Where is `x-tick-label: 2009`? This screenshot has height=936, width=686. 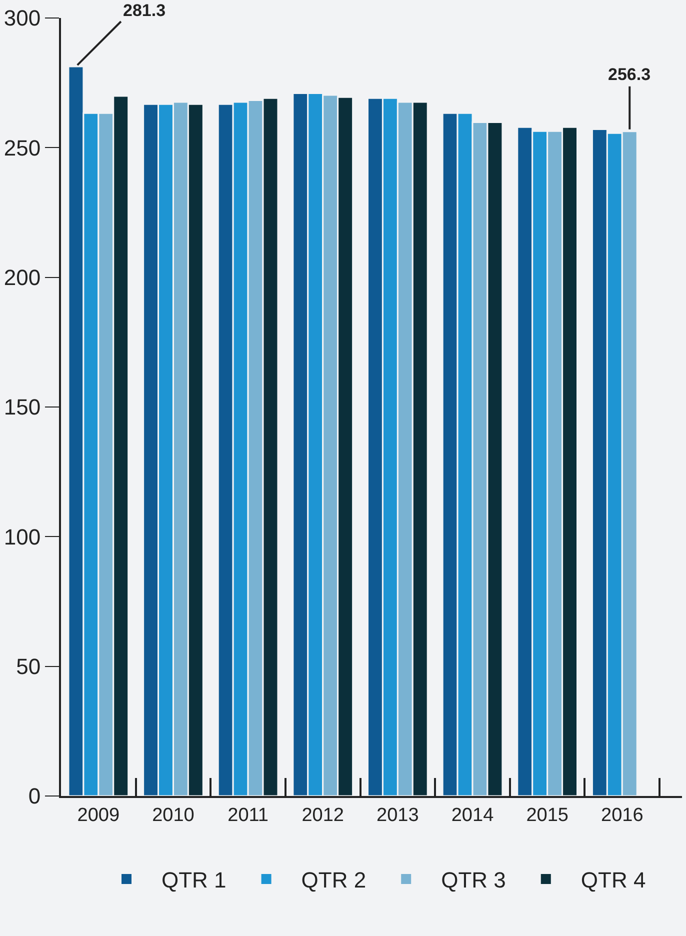
x-tick-label: 2009 is located at coordinates (98, 815).